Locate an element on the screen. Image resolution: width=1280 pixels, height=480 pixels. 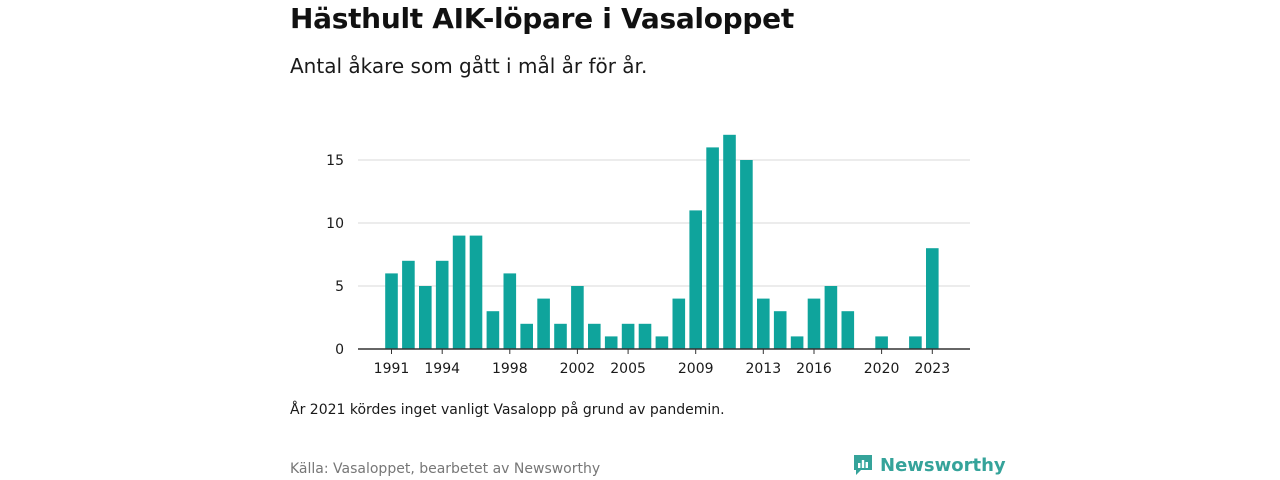
x-tick-label: 2016 is located at coordinates (814, 369).